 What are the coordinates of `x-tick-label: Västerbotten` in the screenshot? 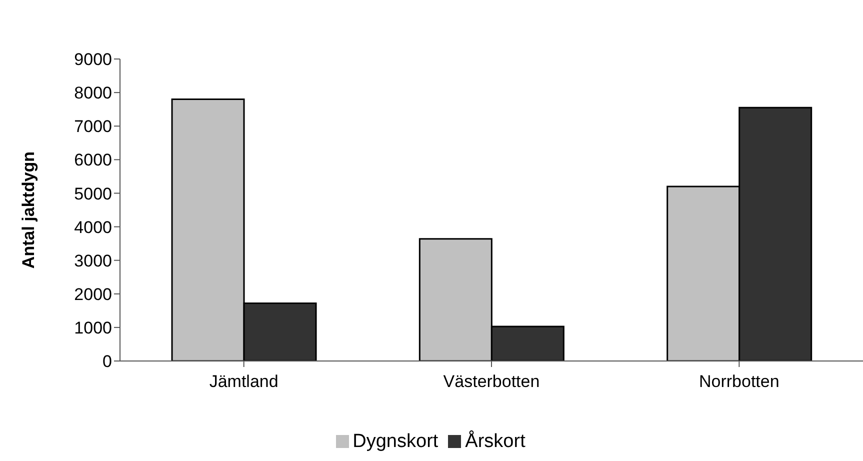 It's located at (491, 382).